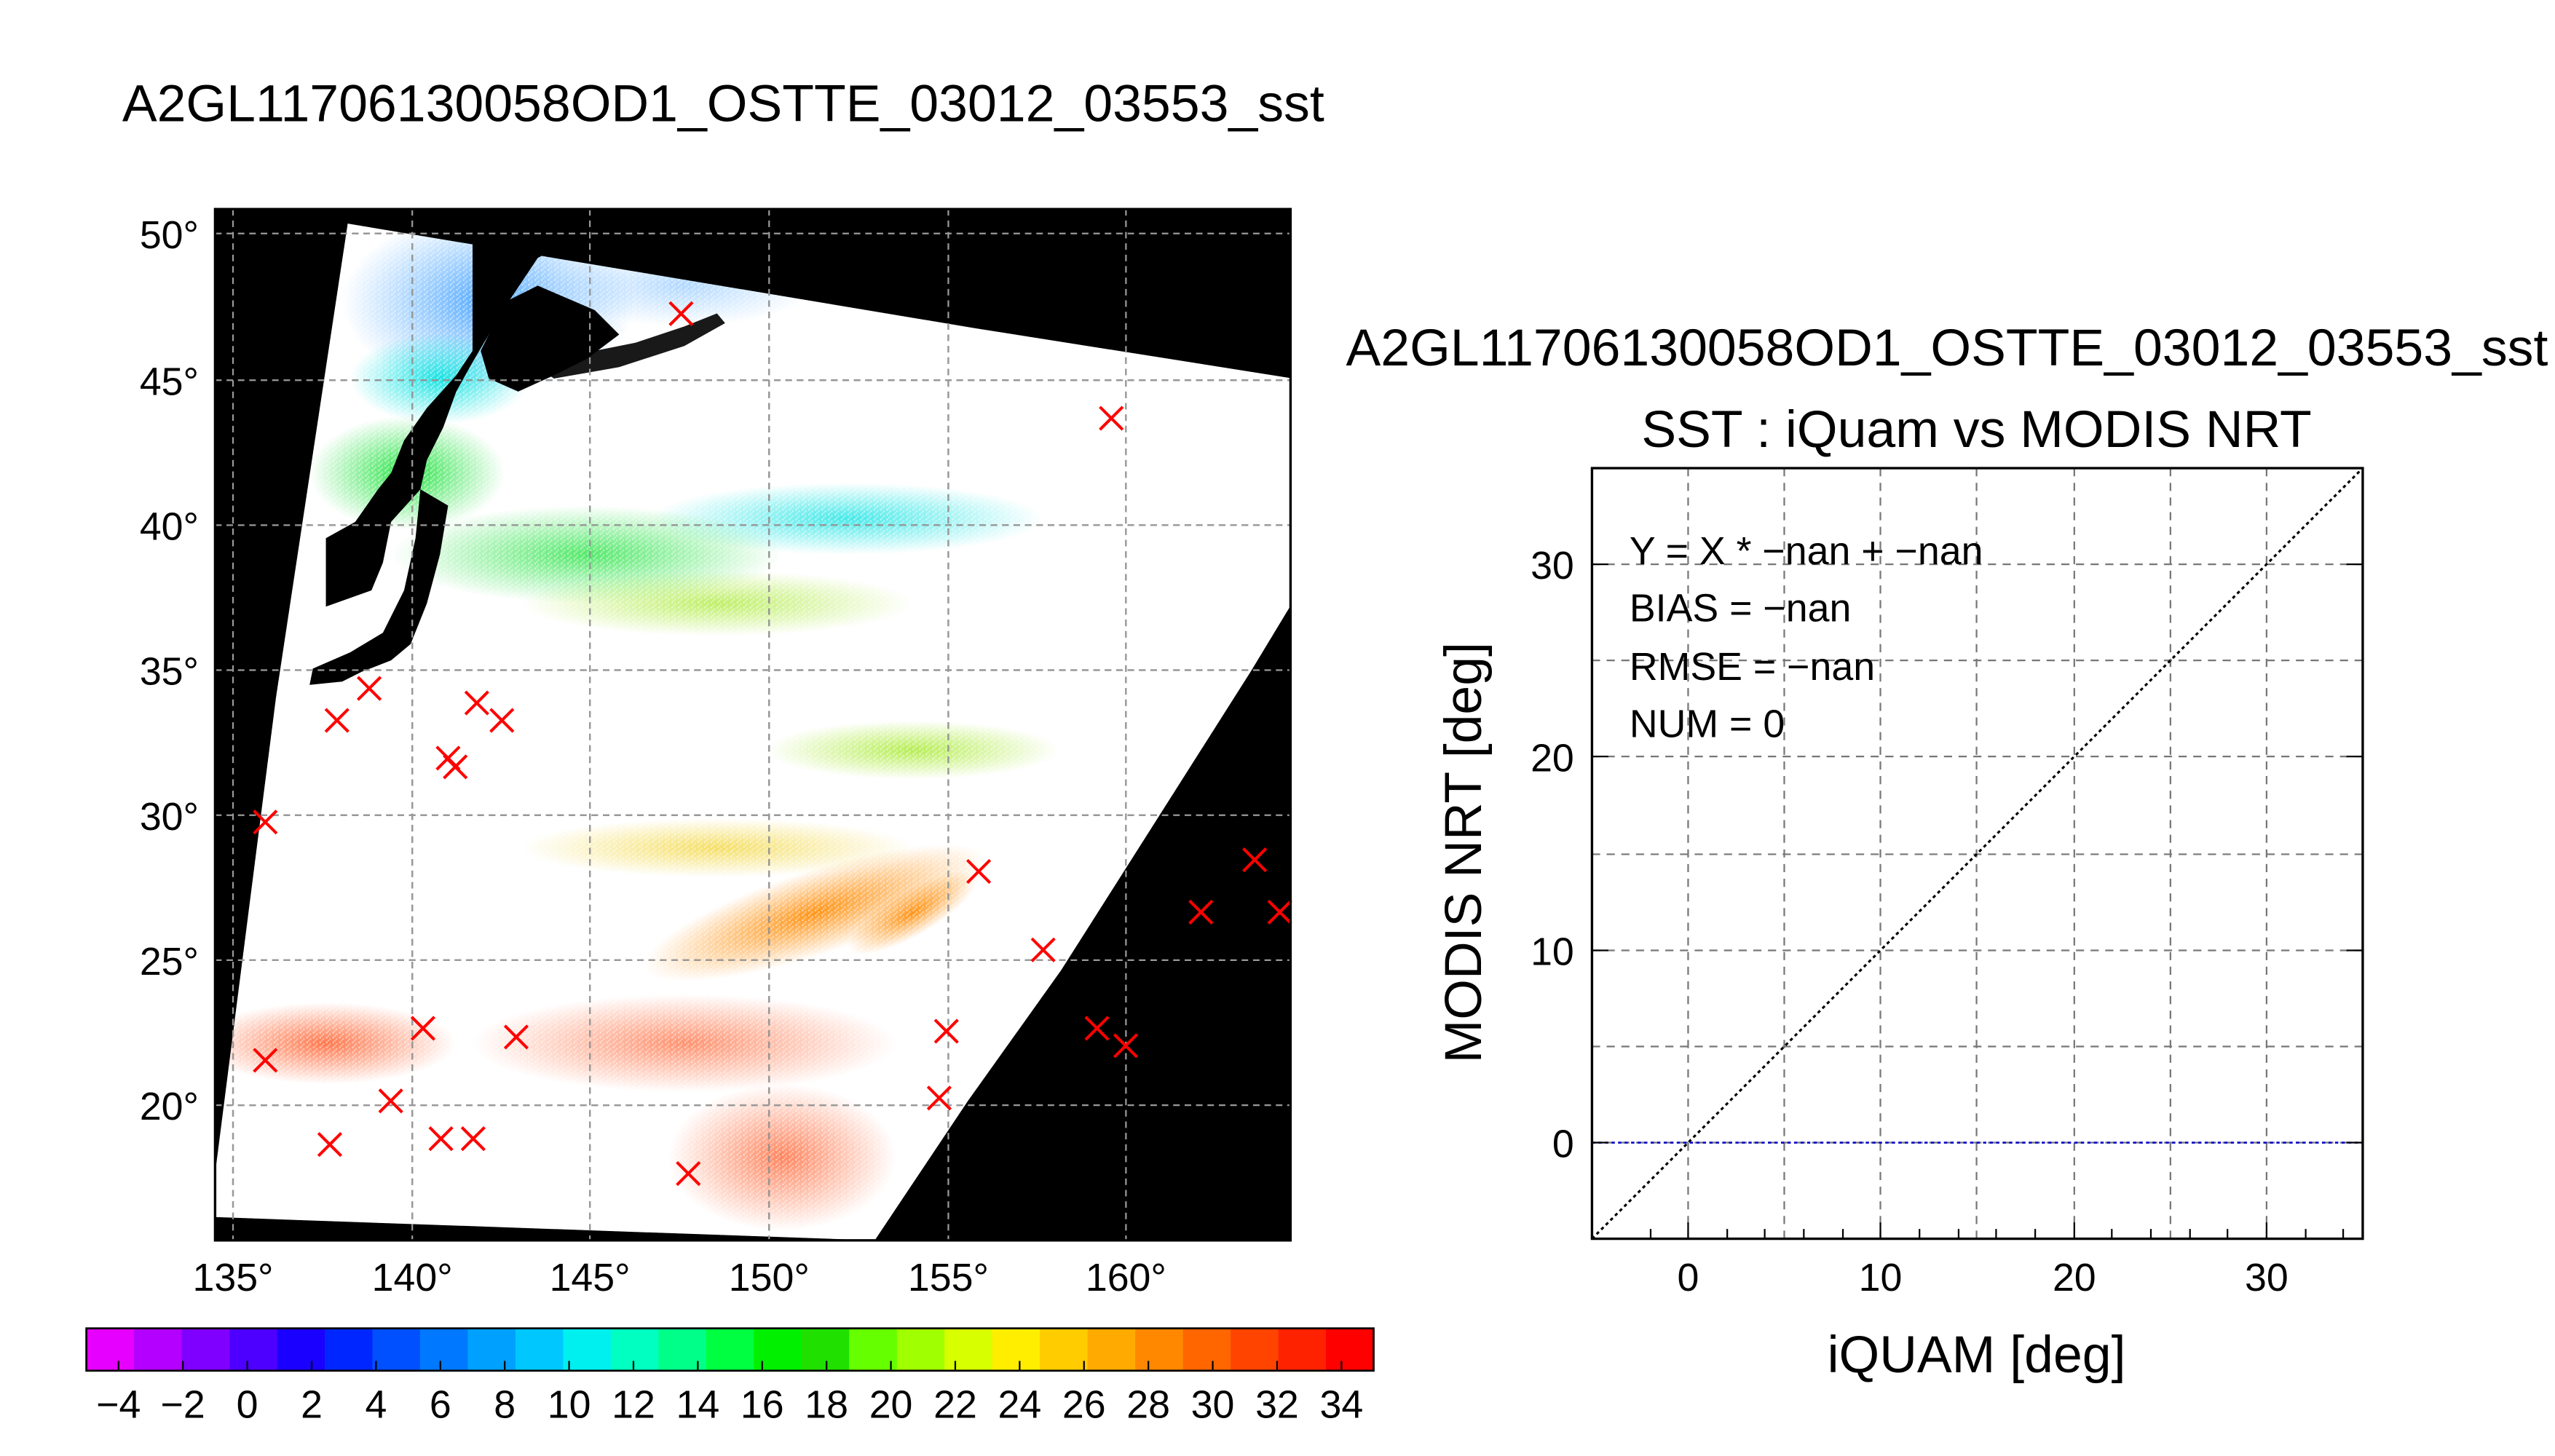  Describe the element at coordinates (517, 447) in the screenshot. I see `land-masses` at that location.